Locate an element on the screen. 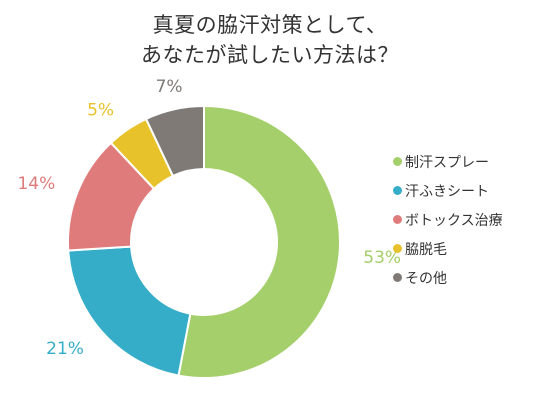 The image size is (540, 400). donut-slice-other is located at coordinates (174, 141).